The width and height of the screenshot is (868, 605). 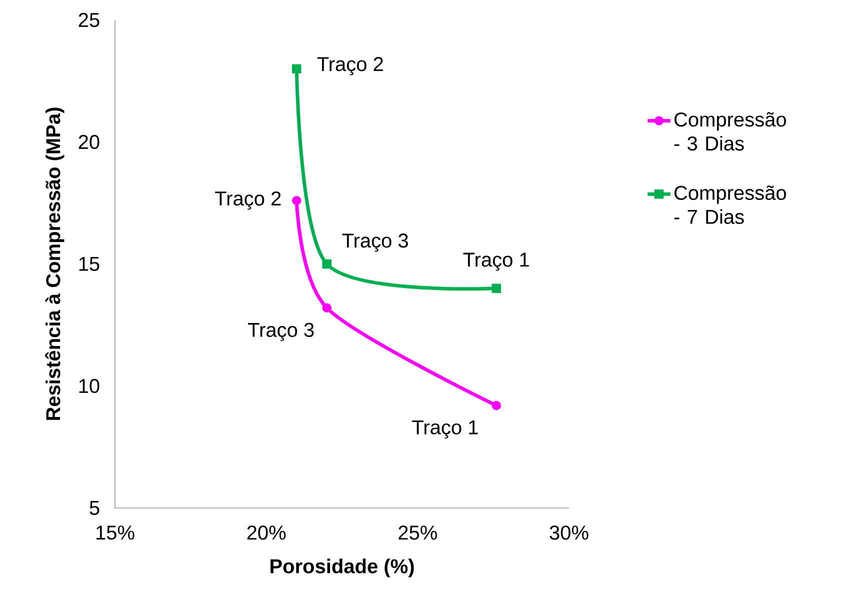 I want to click on y-tick-label: 5, so click(x=95, y=508).